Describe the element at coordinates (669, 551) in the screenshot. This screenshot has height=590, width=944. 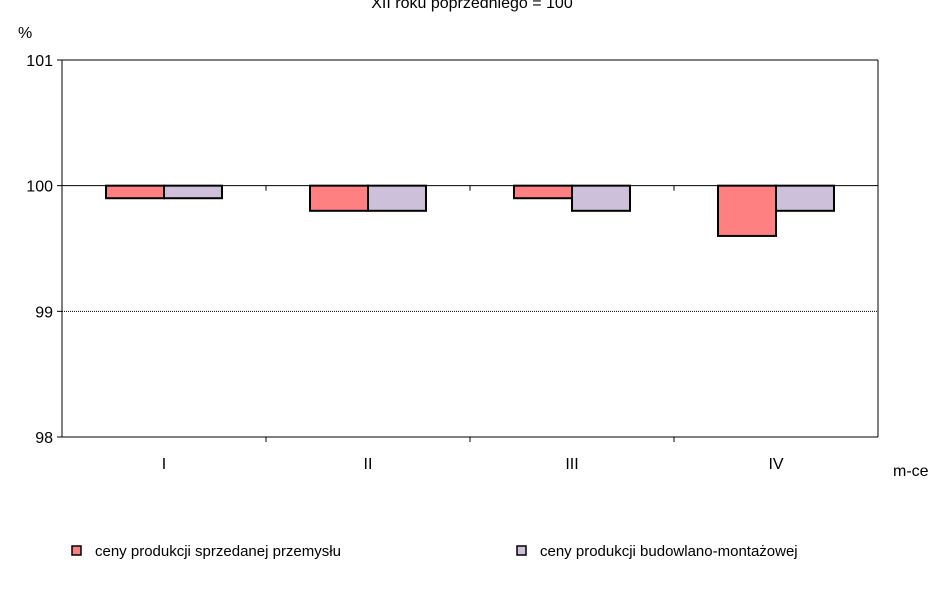
I see `legend-label-construction: ceny produkcji budowlano-montażowej` at that location.